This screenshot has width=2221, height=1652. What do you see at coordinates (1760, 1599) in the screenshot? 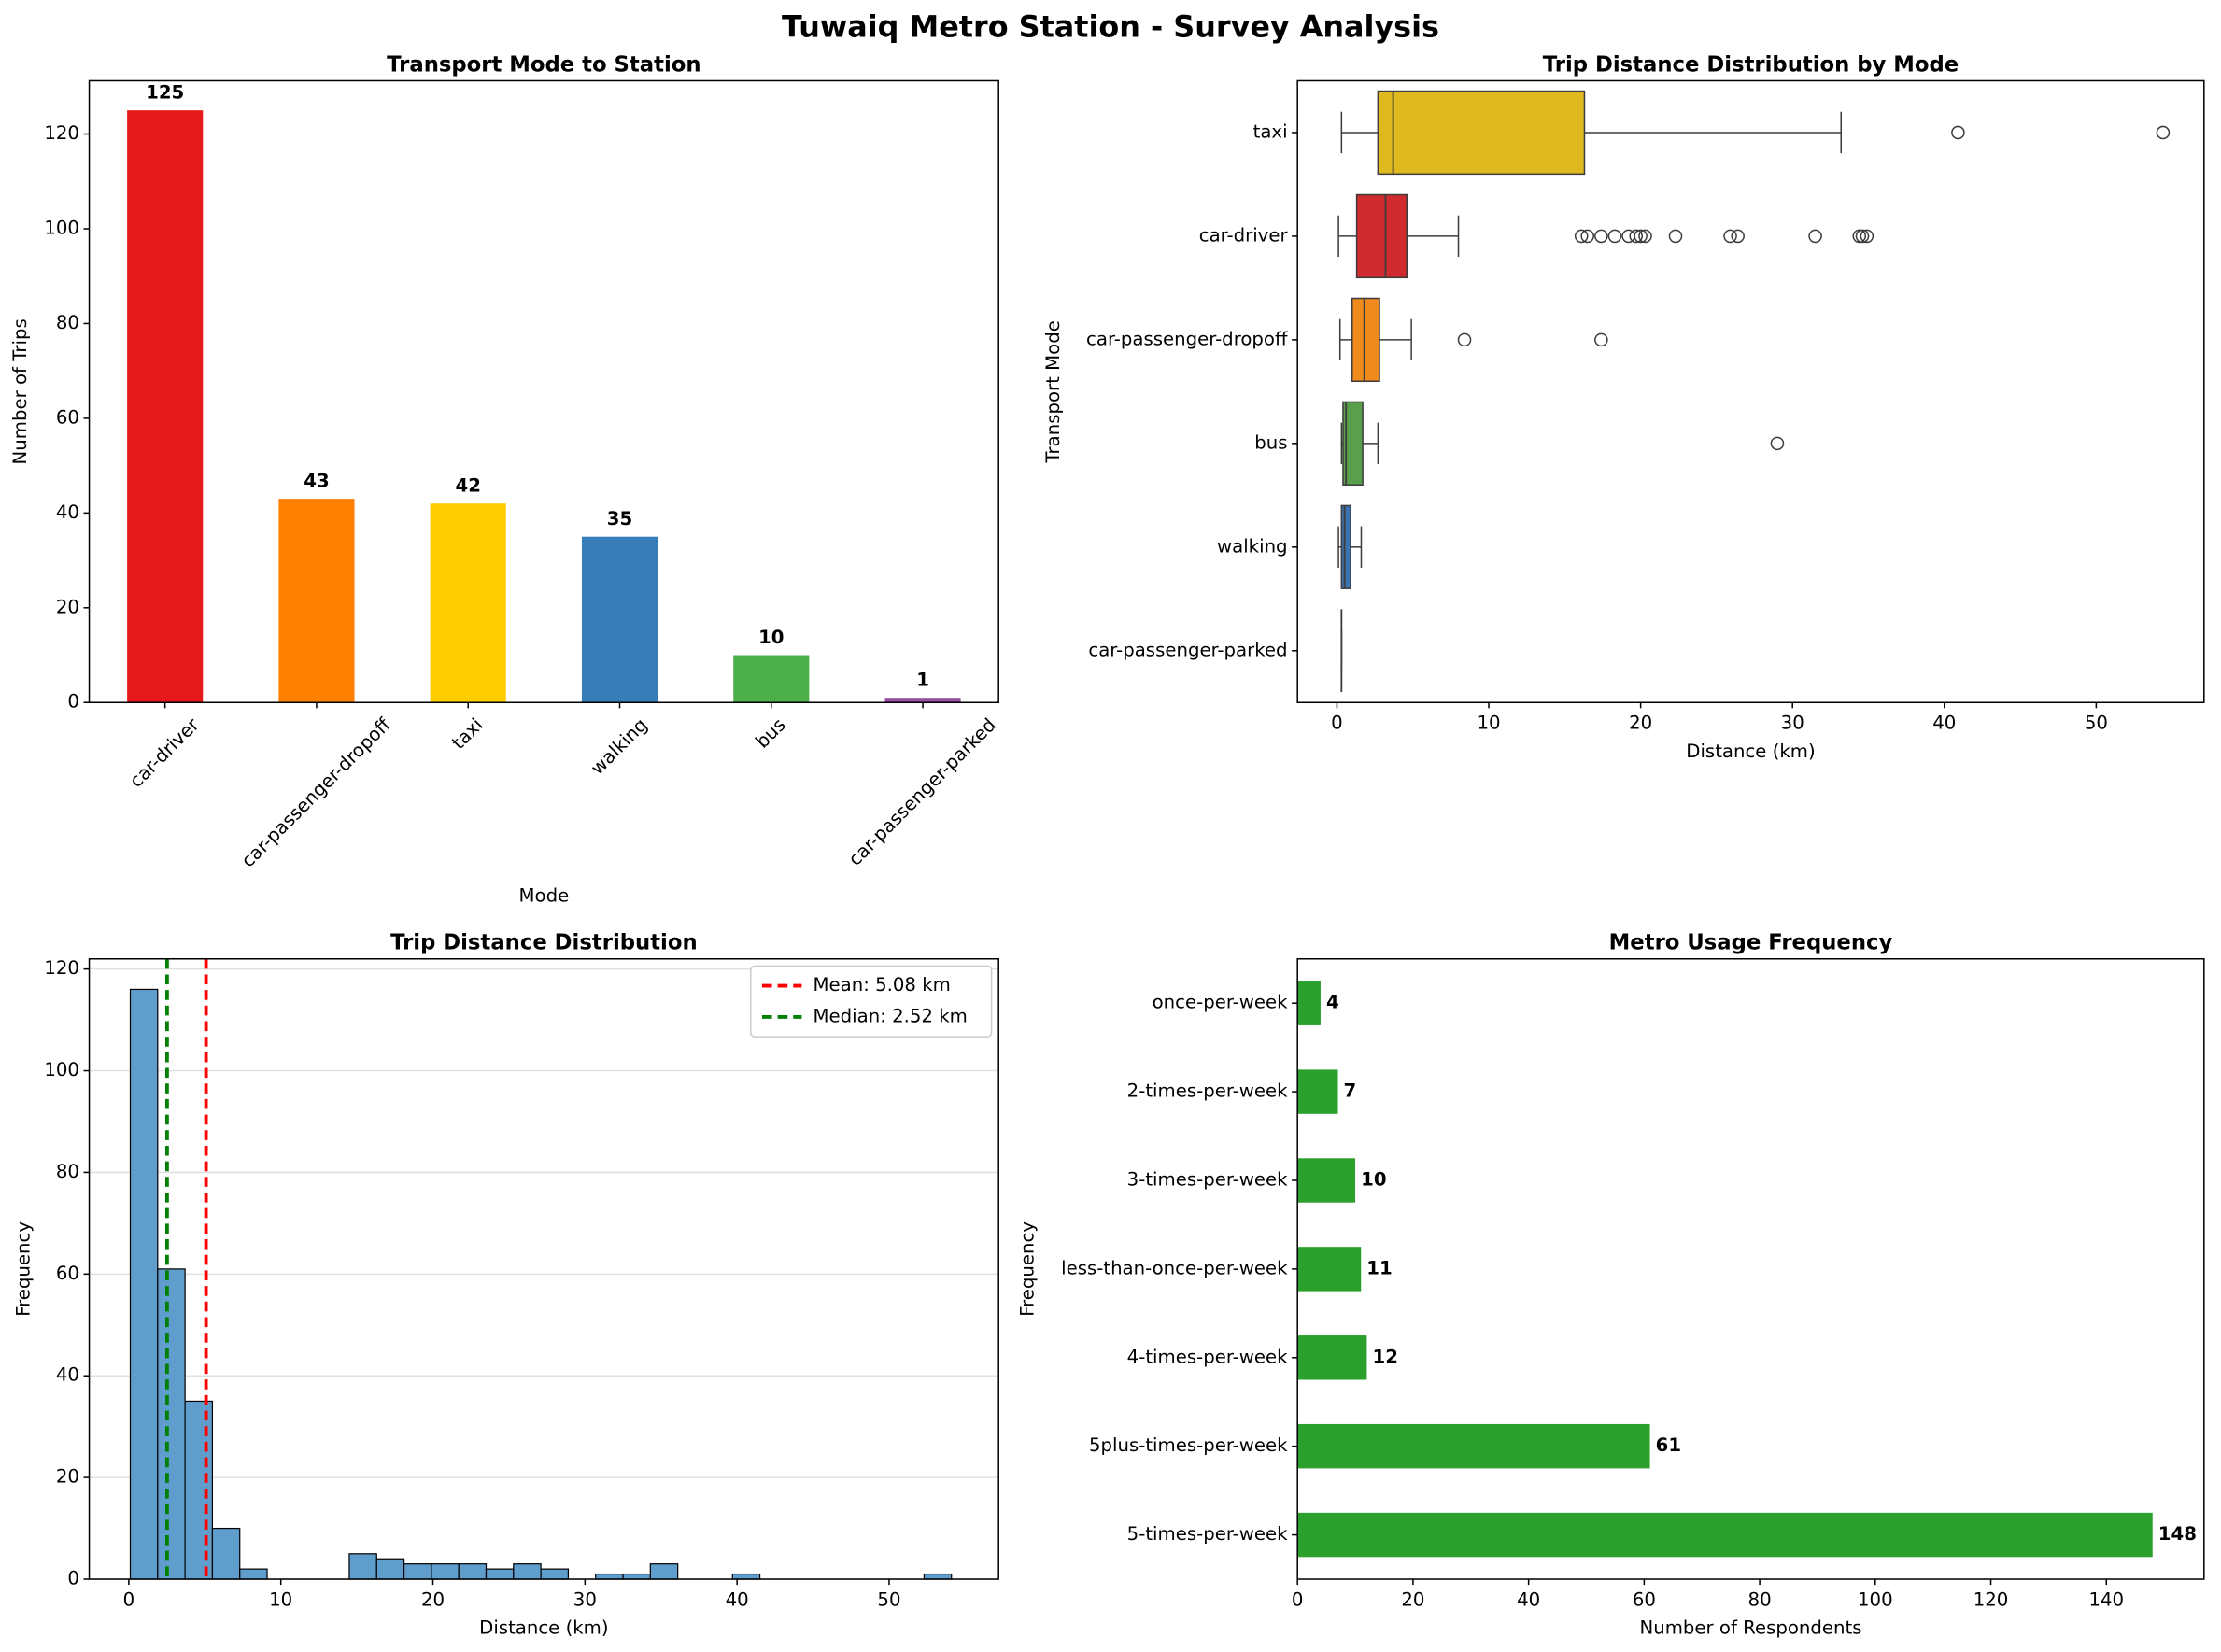
I see `x-tick-label: 80` at bounding box center [1760, 1599].